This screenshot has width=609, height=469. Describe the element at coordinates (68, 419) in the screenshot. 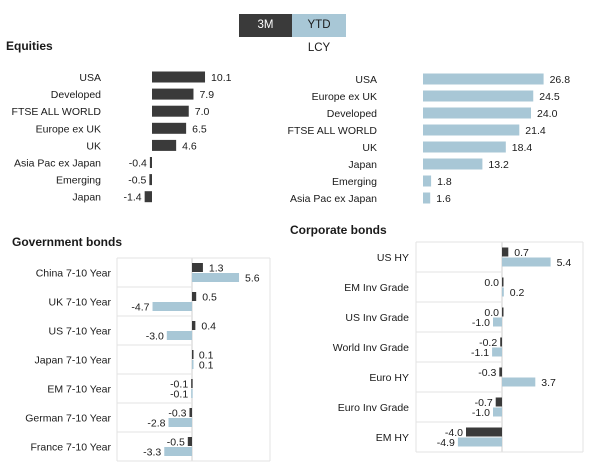

I see `category-label: German 7-10 Year` at that location.